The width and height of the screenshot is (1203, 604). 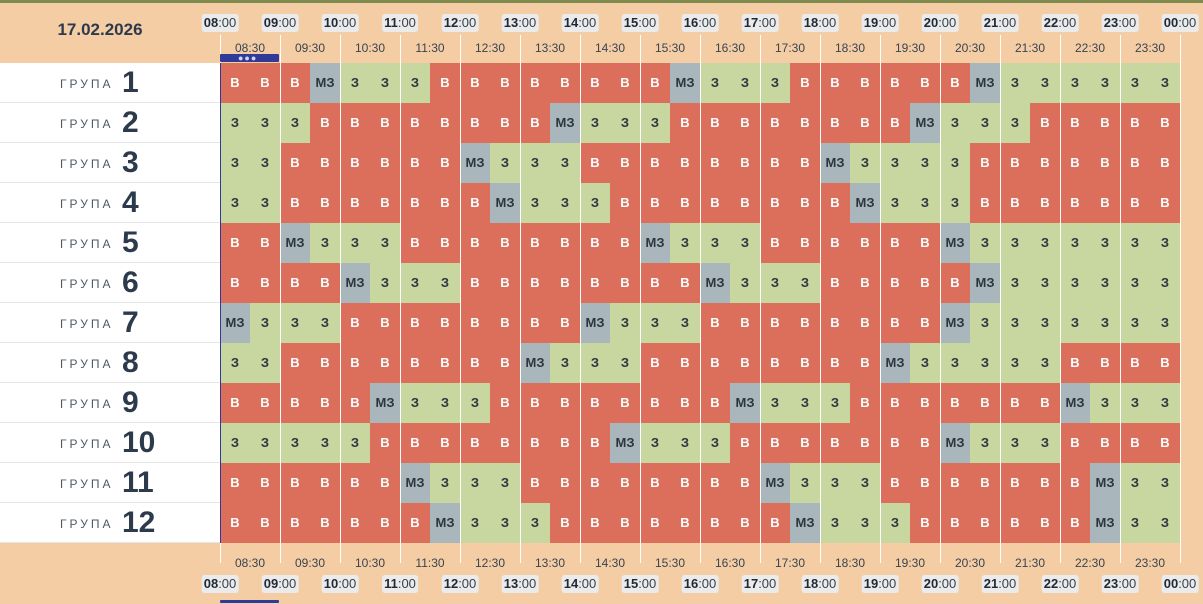 I want to click on group-label-4: ГРУПА 4, so click(x=110, y=203).